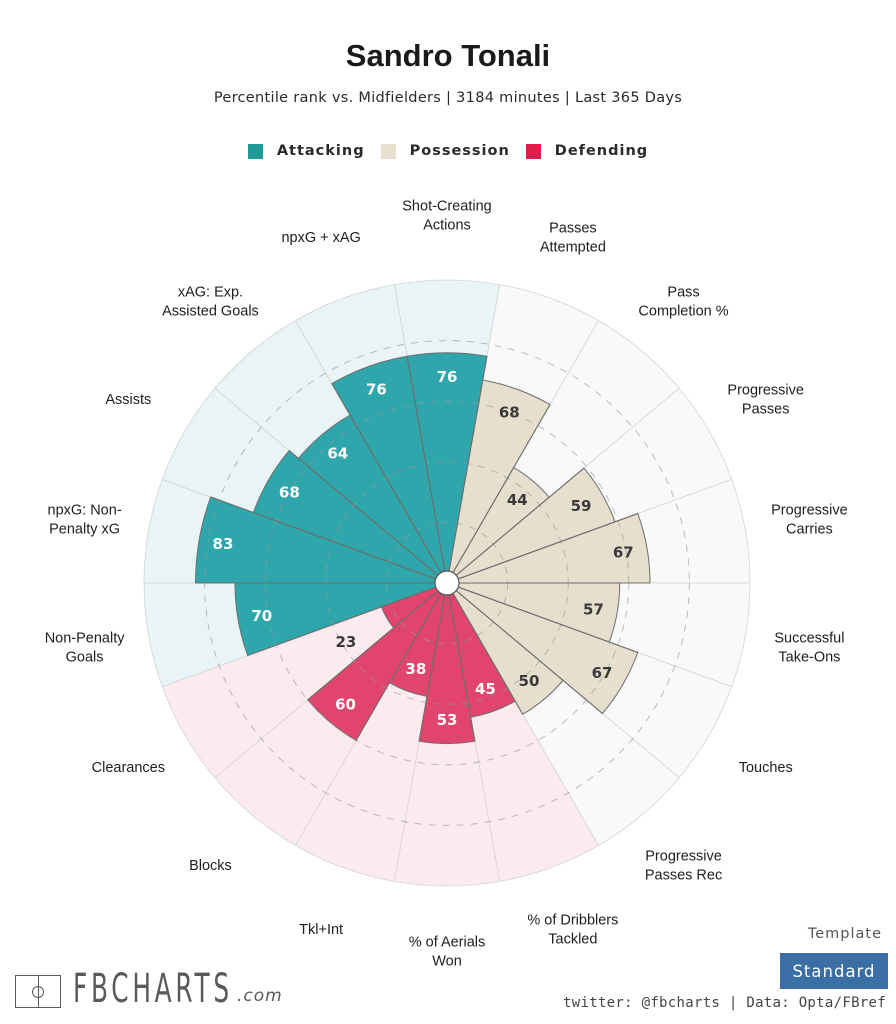  Describe the element at coordinates (85, 647) in the screenshot. I see `axis-label: Non-Penalty Goals` at that location.